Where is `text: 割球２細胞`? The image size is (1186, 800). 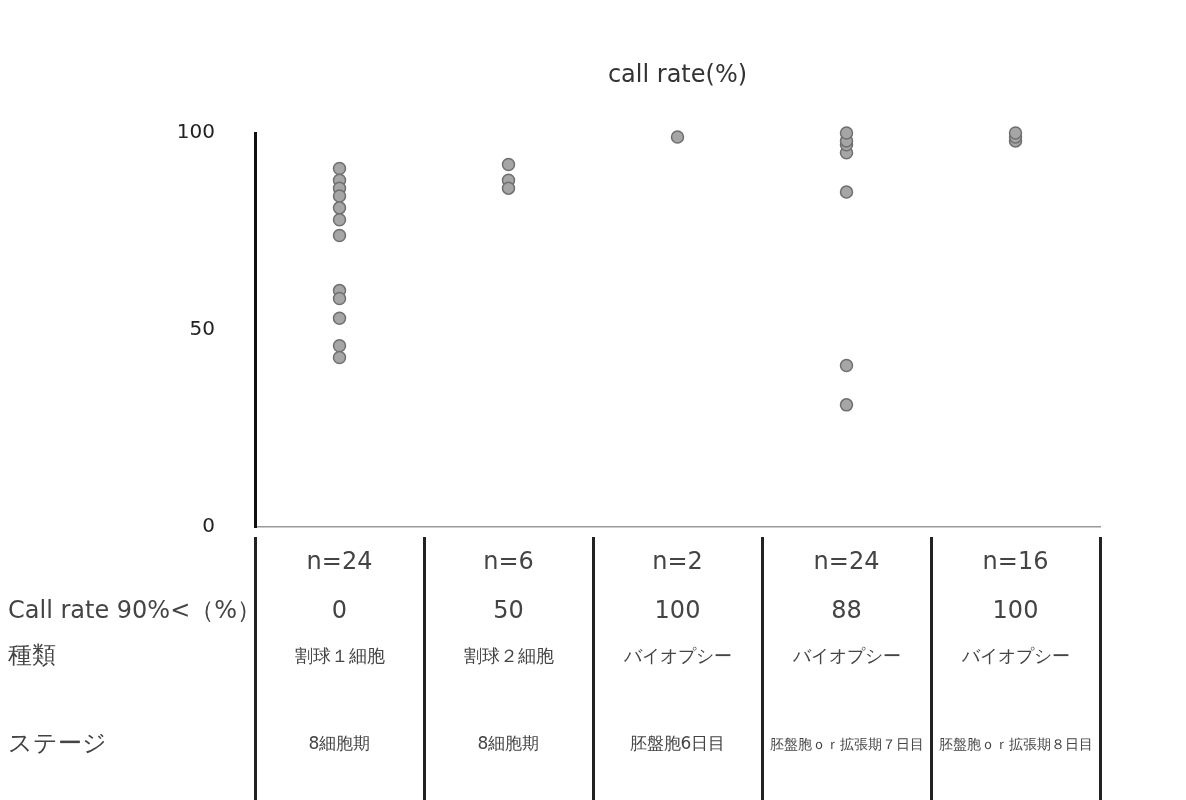
text: 割球２細胞 is located at coordinates (508, 655).